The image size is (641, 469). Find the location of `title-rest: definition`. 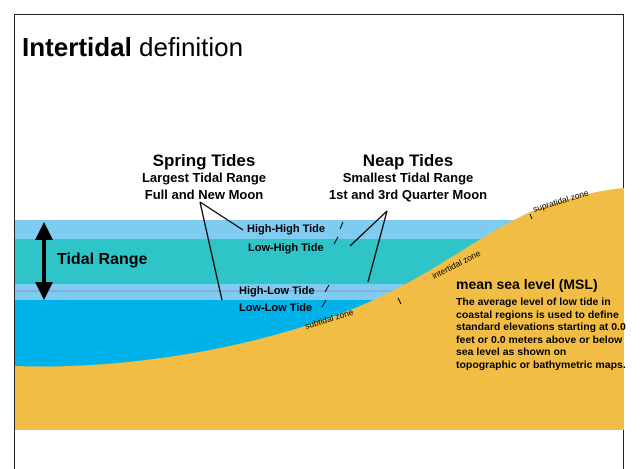

title-rest: definition is located at coordinates (187, 47).